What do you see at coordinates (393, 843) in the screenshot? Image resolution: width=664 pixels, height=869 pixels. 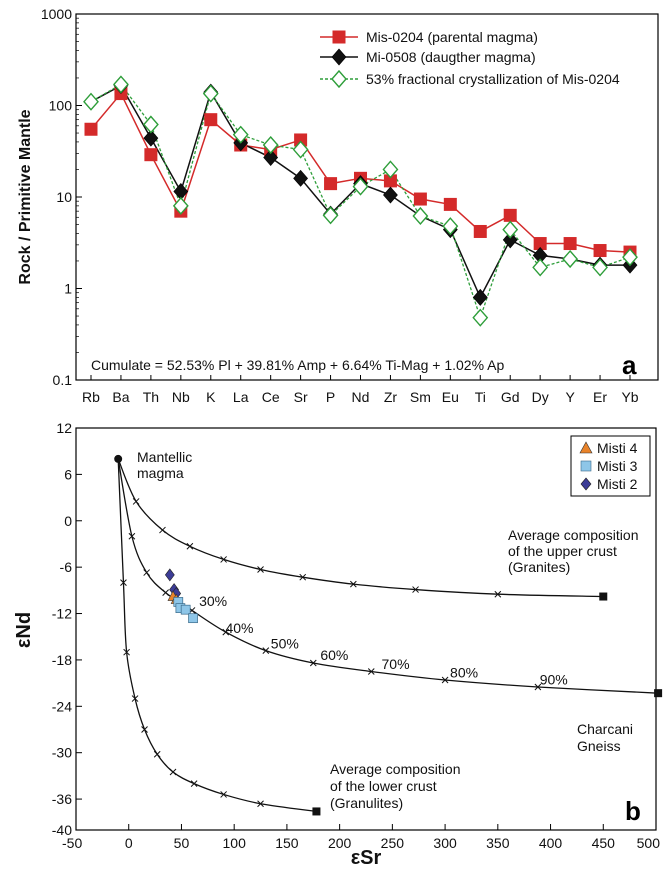 I see `x-tick-label: 250` at bounding box center [393, 843].